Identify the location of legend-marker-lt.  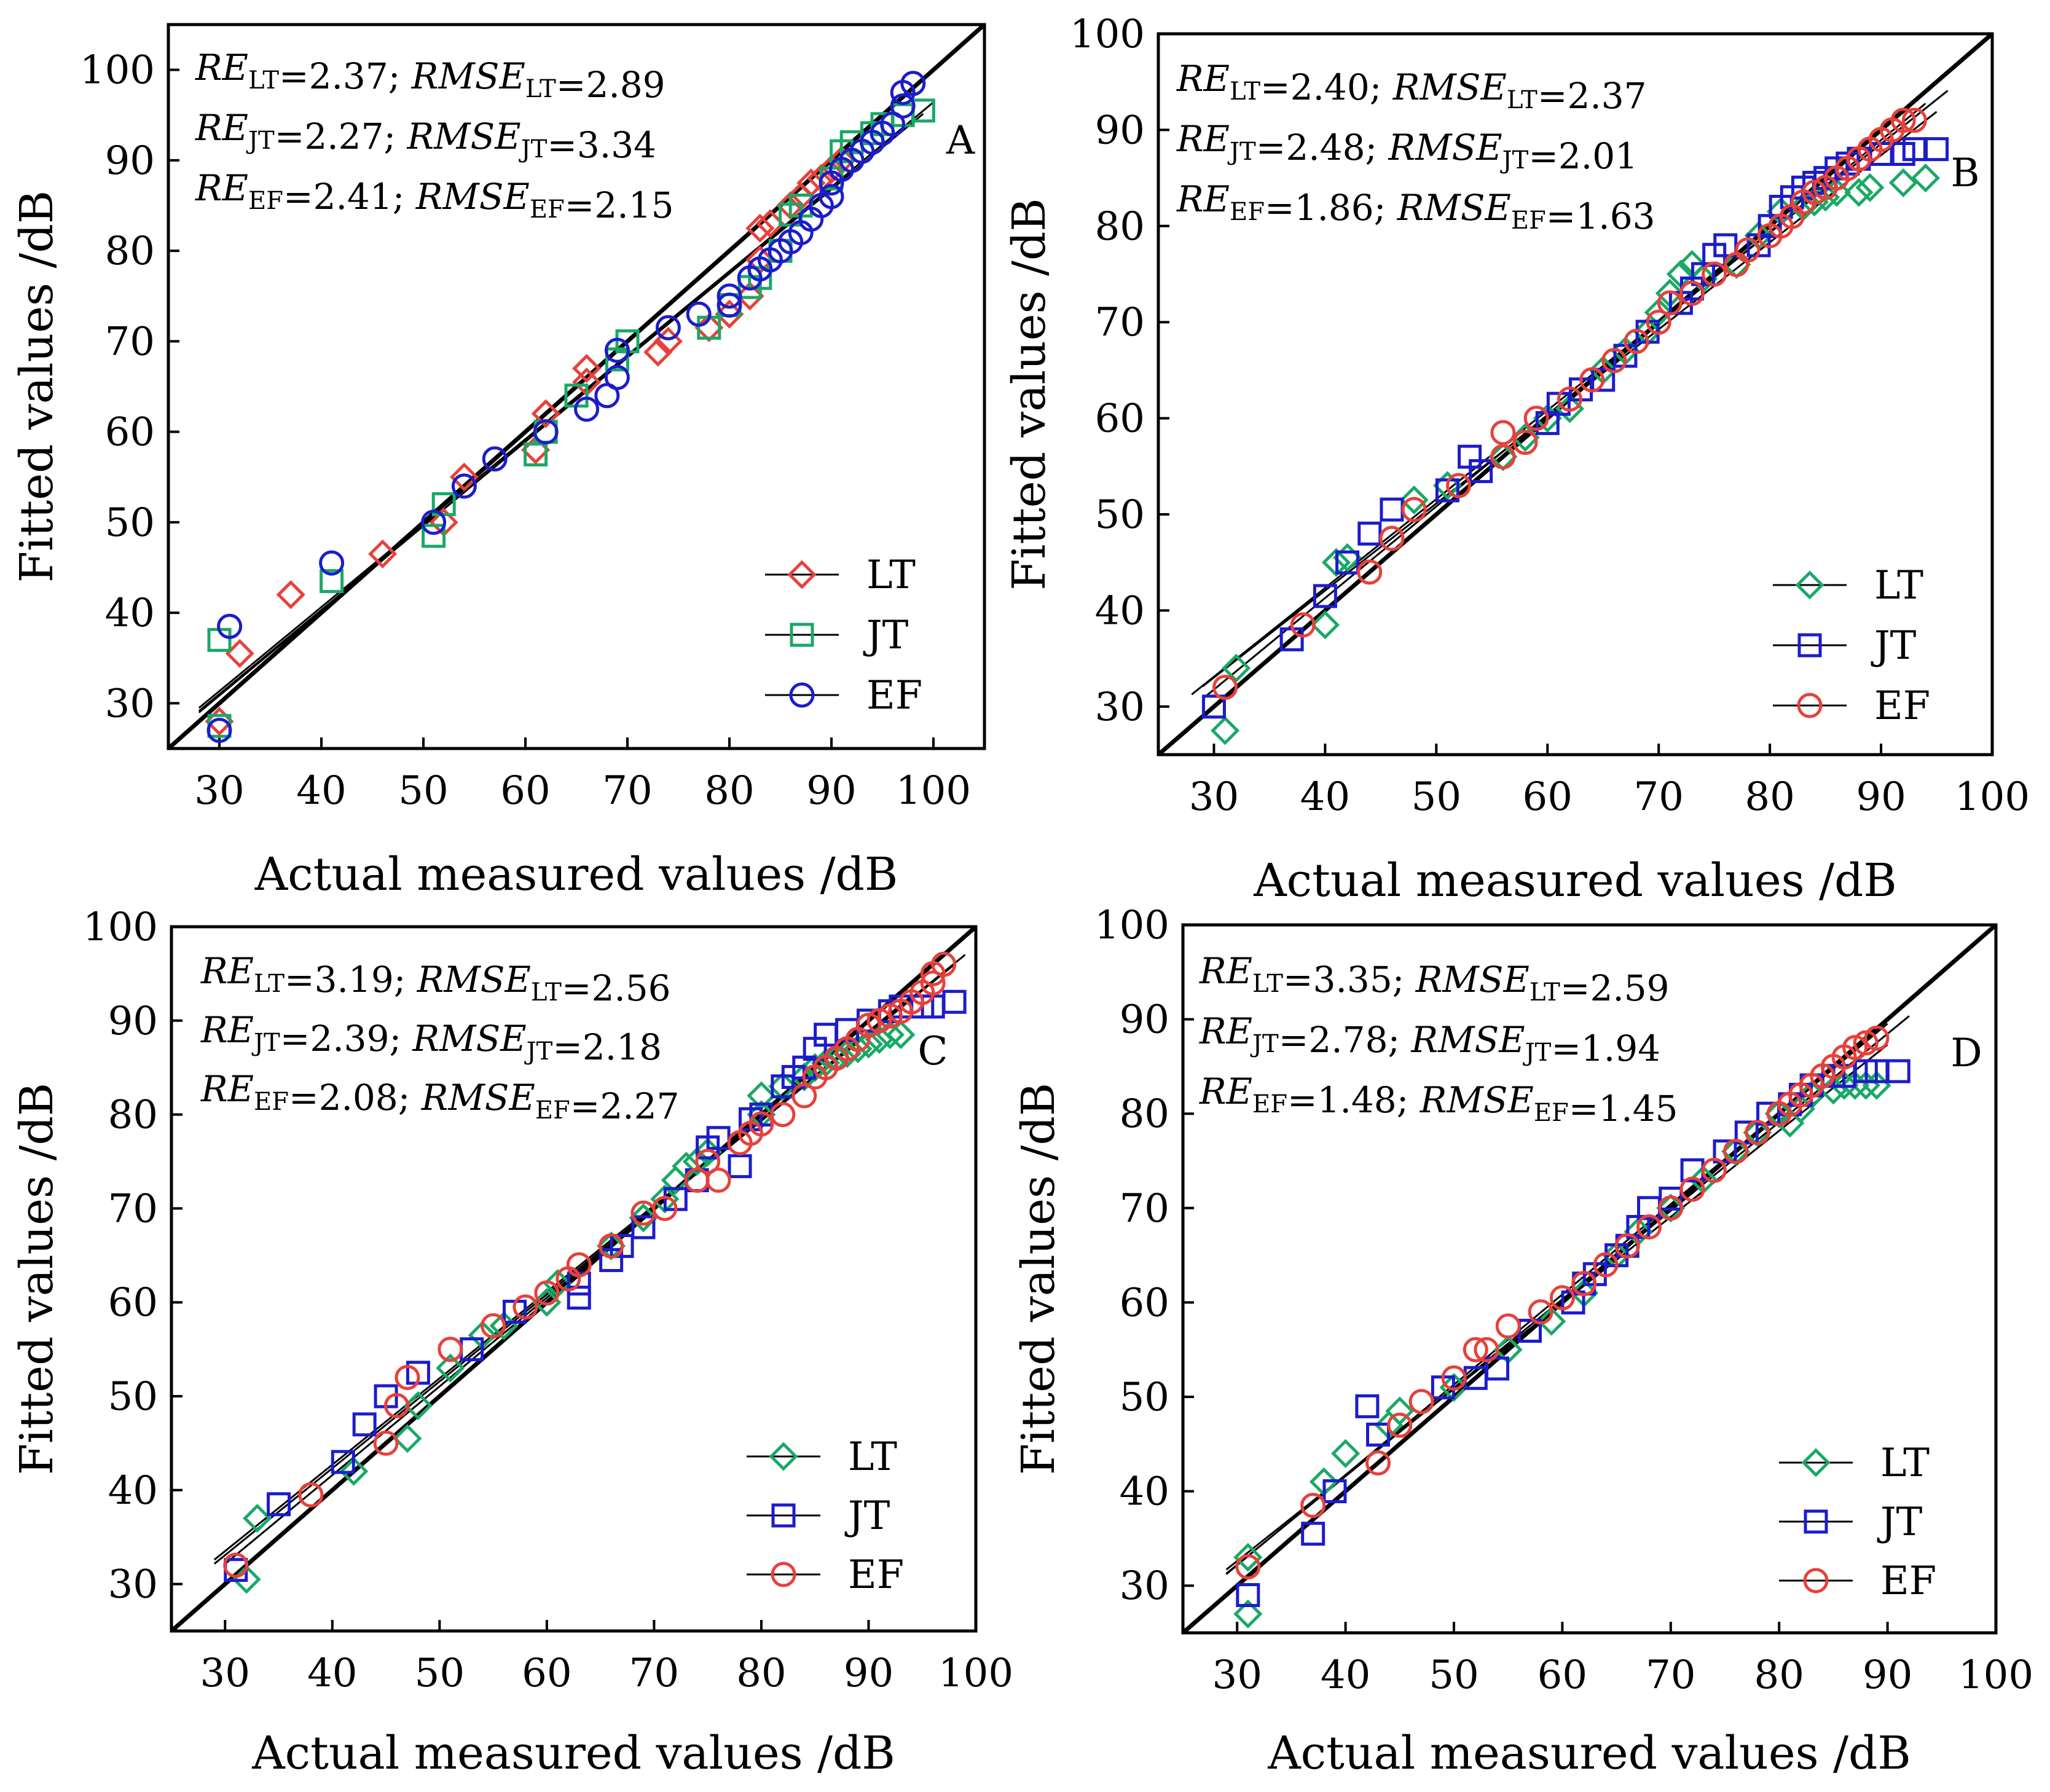
(802, 574).